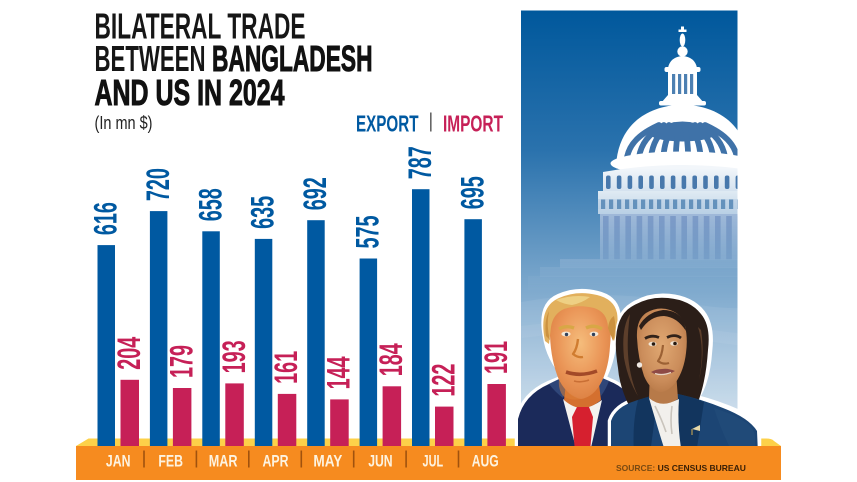  I want to click on svg-text: JAN, so click(118, 462).